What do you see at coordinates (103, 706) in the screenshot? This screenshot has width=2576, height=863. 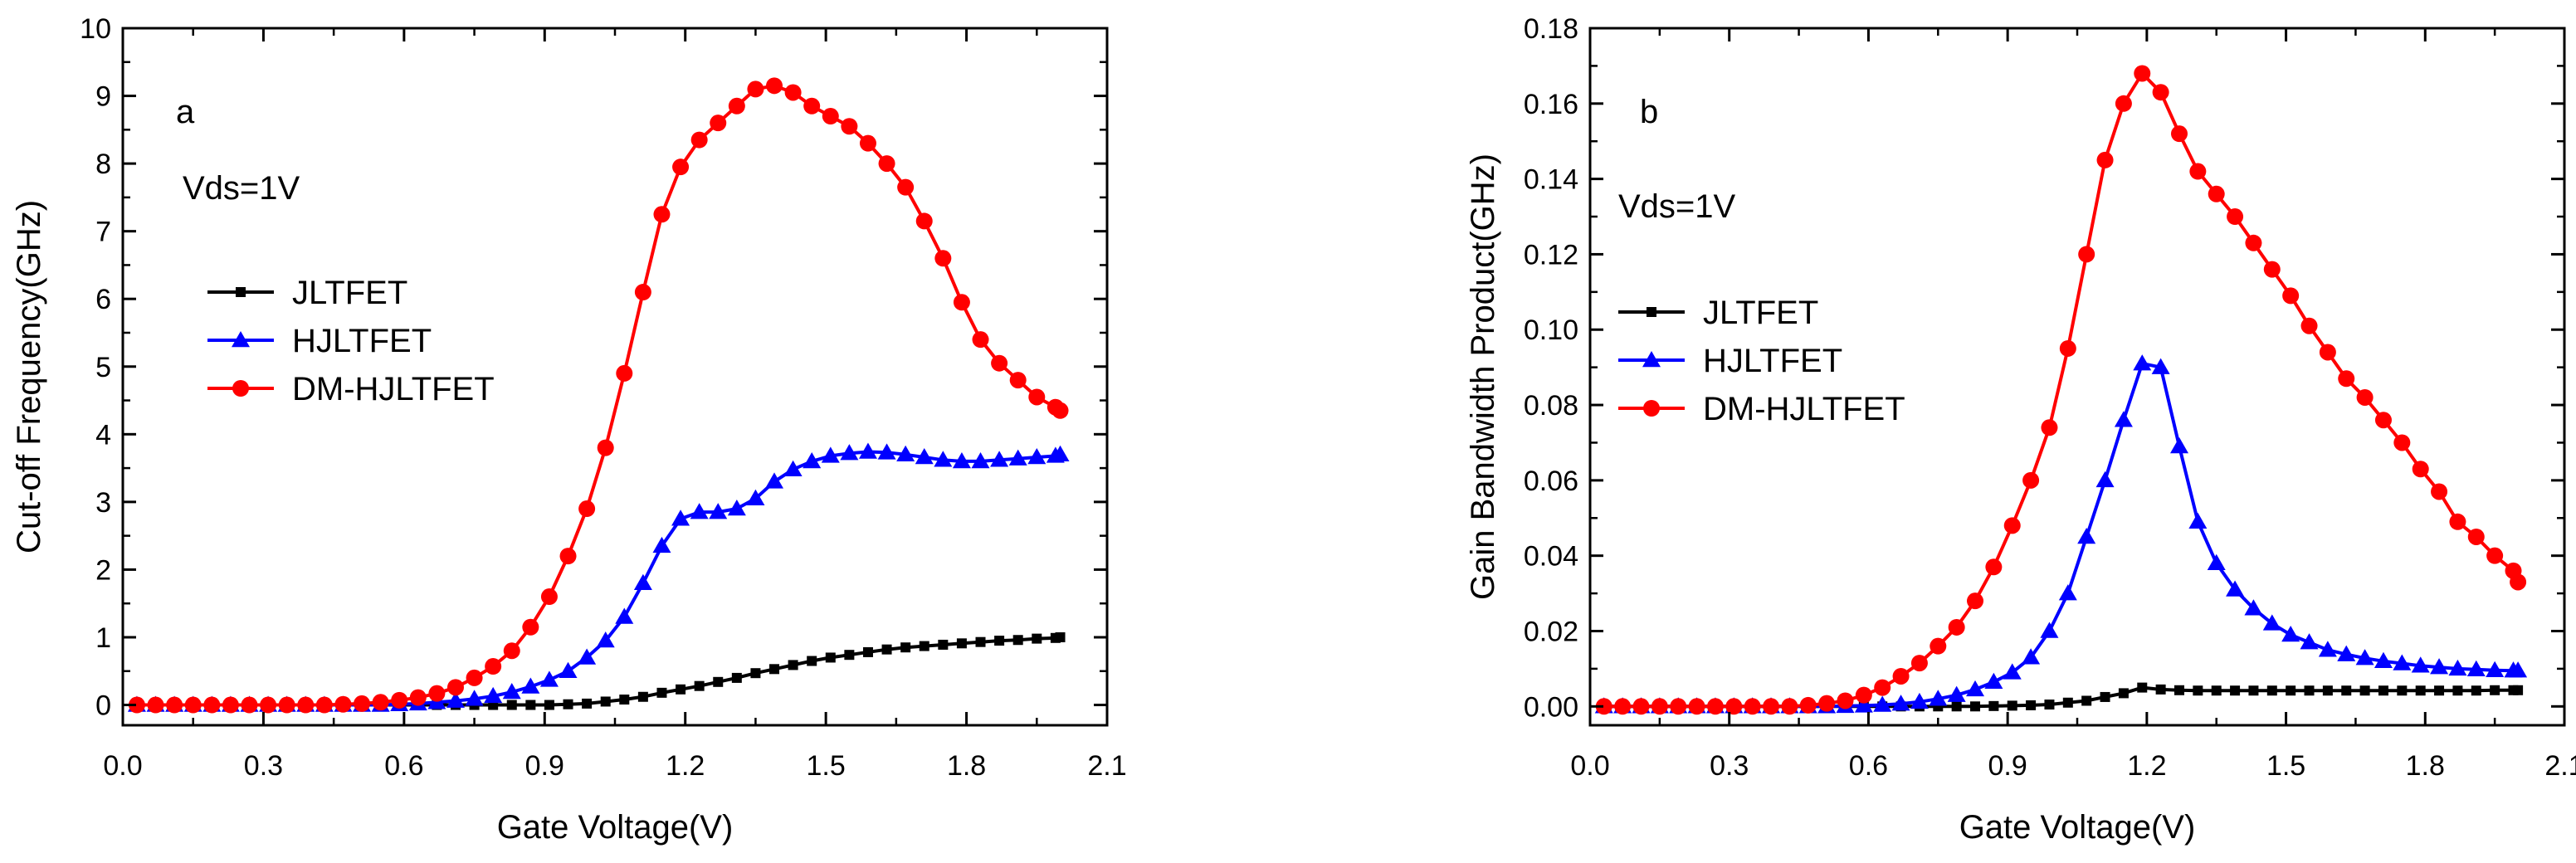 I see `y-tick-label: 0` at bounding box center [103, 706].